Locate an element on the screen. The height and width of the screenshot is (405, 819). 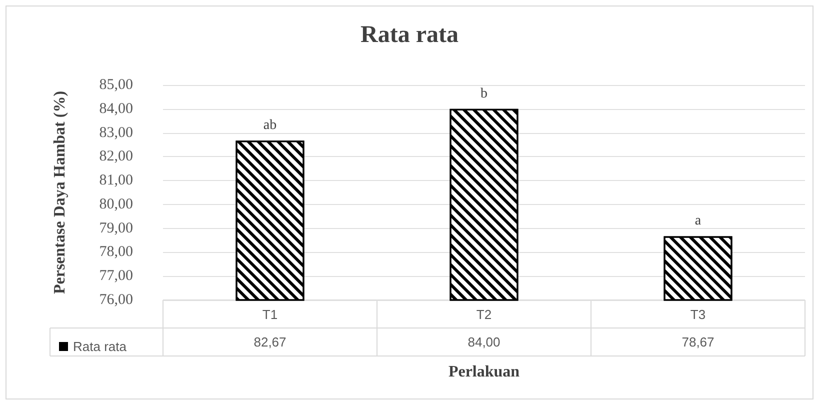
chart-title: Rata rata is located at coordinates (409, 35).